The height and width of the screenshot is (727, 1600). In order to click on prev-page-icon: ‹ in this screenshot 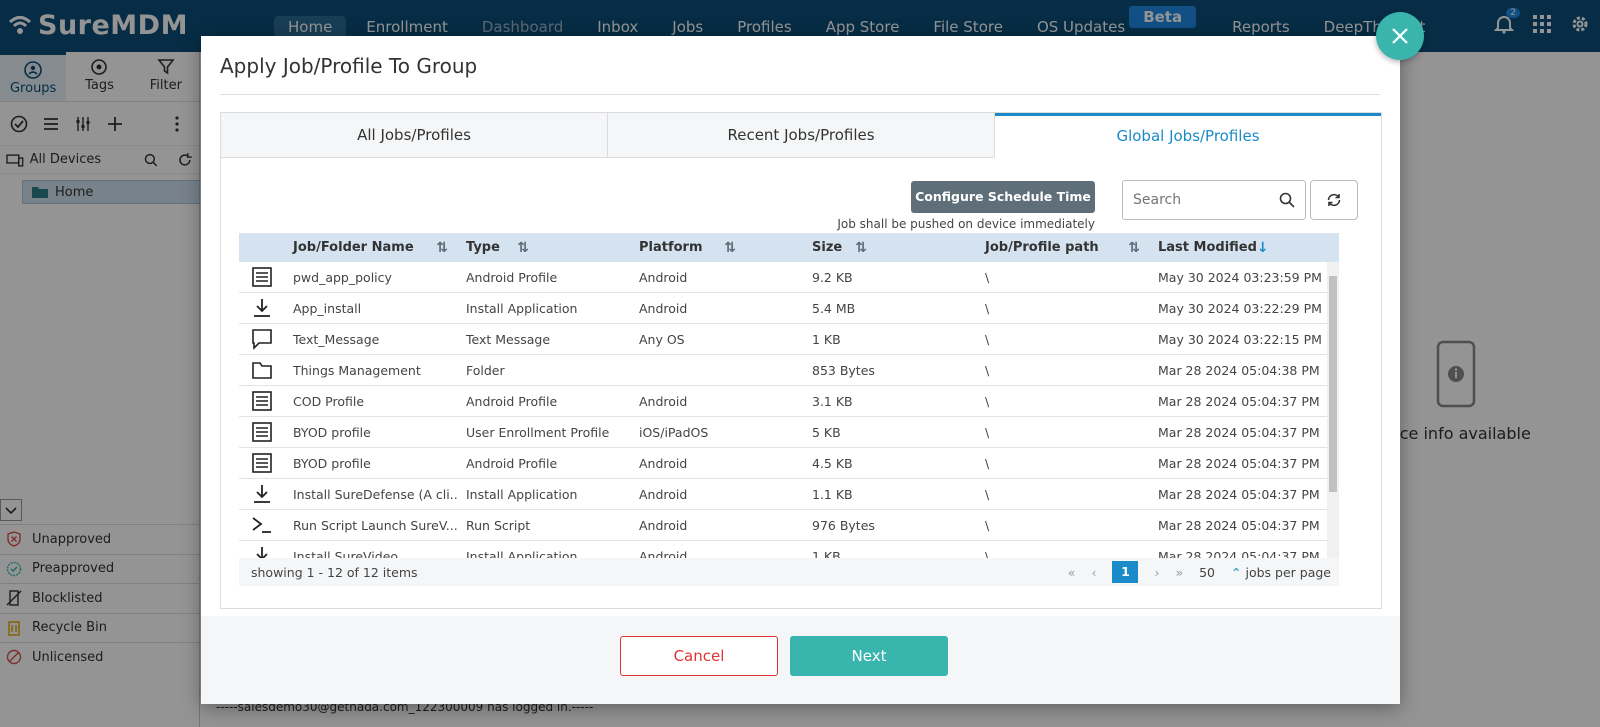, I will do `click(1094, 572)`.